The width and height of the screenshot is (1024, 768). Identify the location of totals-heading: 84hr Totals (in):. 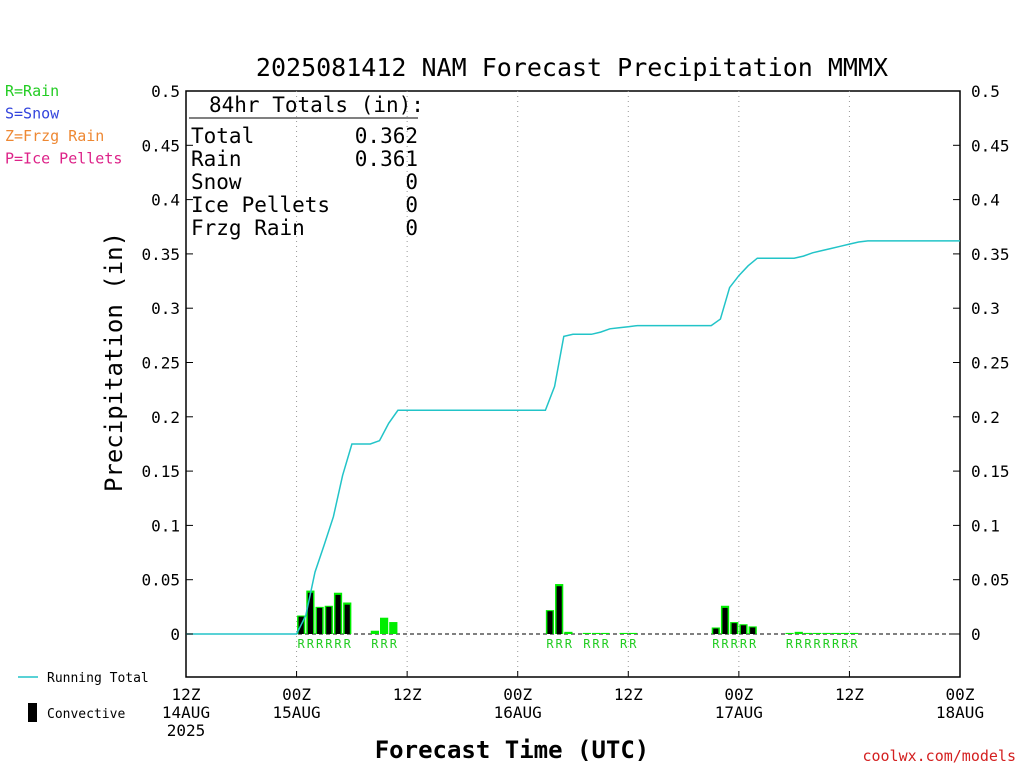
(316, 105).